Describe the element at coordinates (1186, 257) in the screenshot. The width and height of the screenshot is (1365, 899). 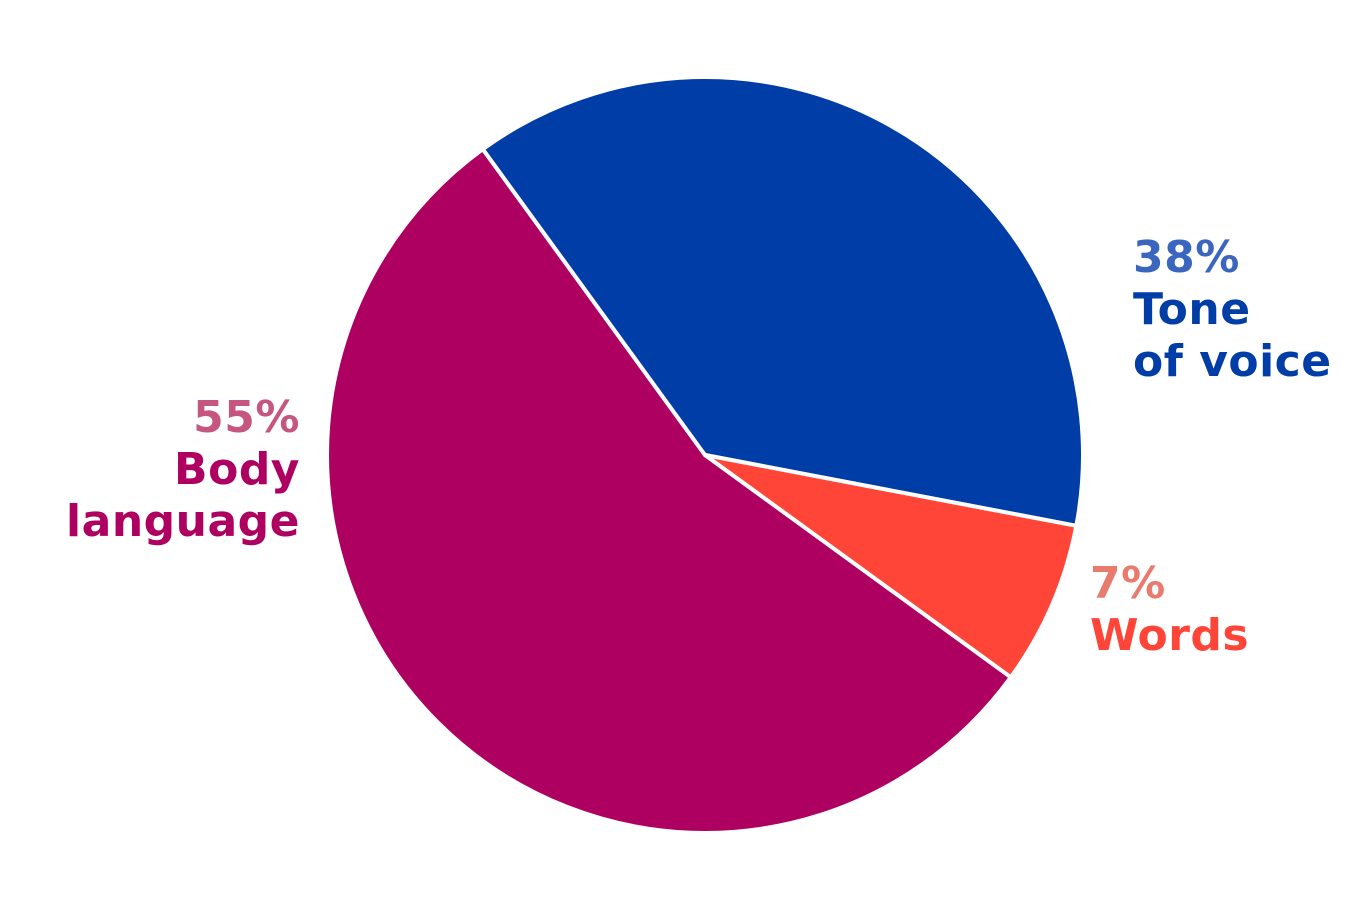
I see `percent-label: 38%` at that location.